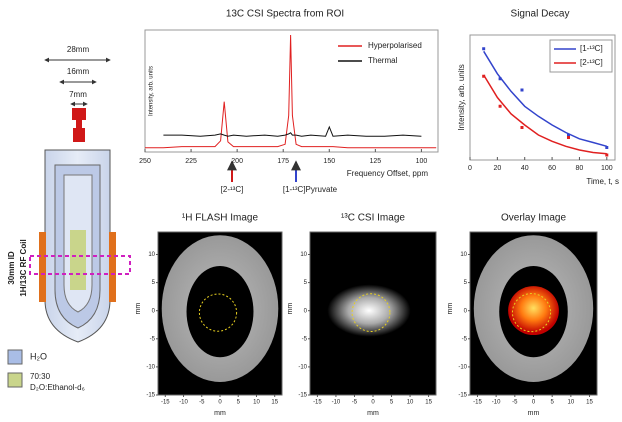  Describe the element at coordinates (329, 161) in the screenshot. I see `x-tick-label: 150` at that location.